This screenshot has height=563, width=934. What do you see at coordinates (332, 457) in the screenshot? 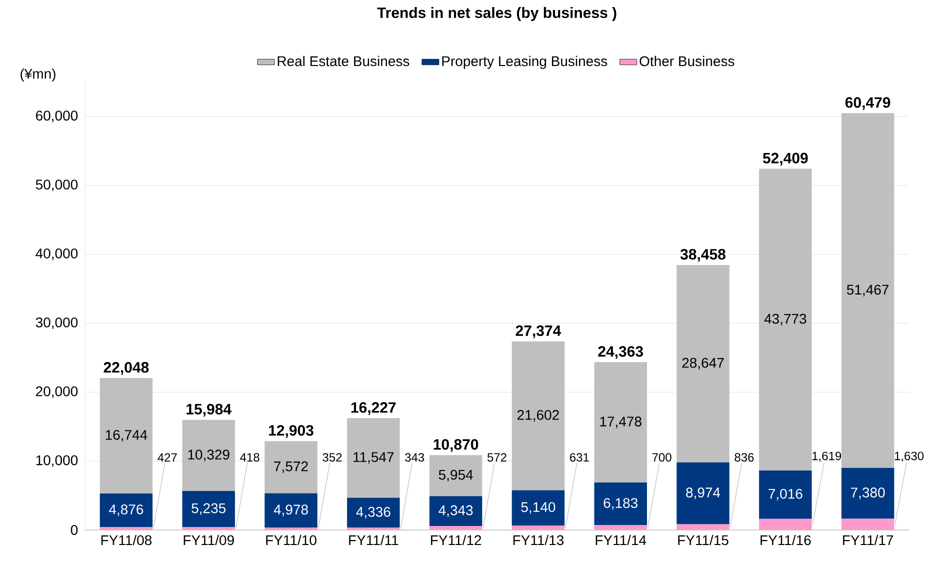
I see `data-label: 352` at bounding box center [332, 457].